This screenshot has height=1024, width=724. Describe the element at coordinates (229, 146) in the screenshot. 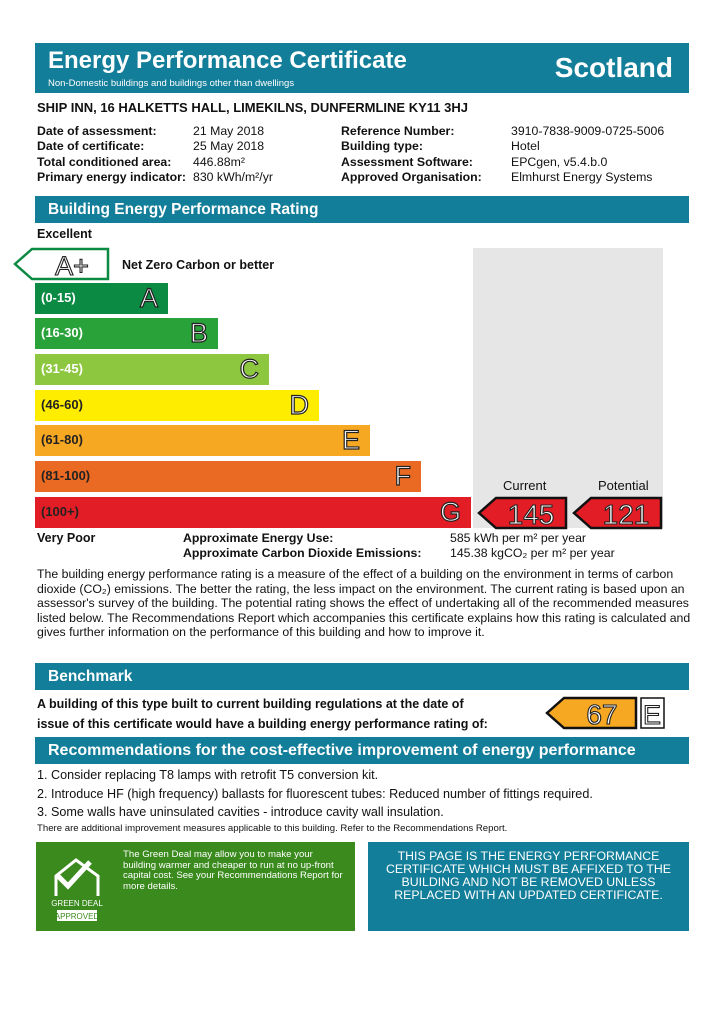

I see `detail-value: 25 May 2018` at that location.